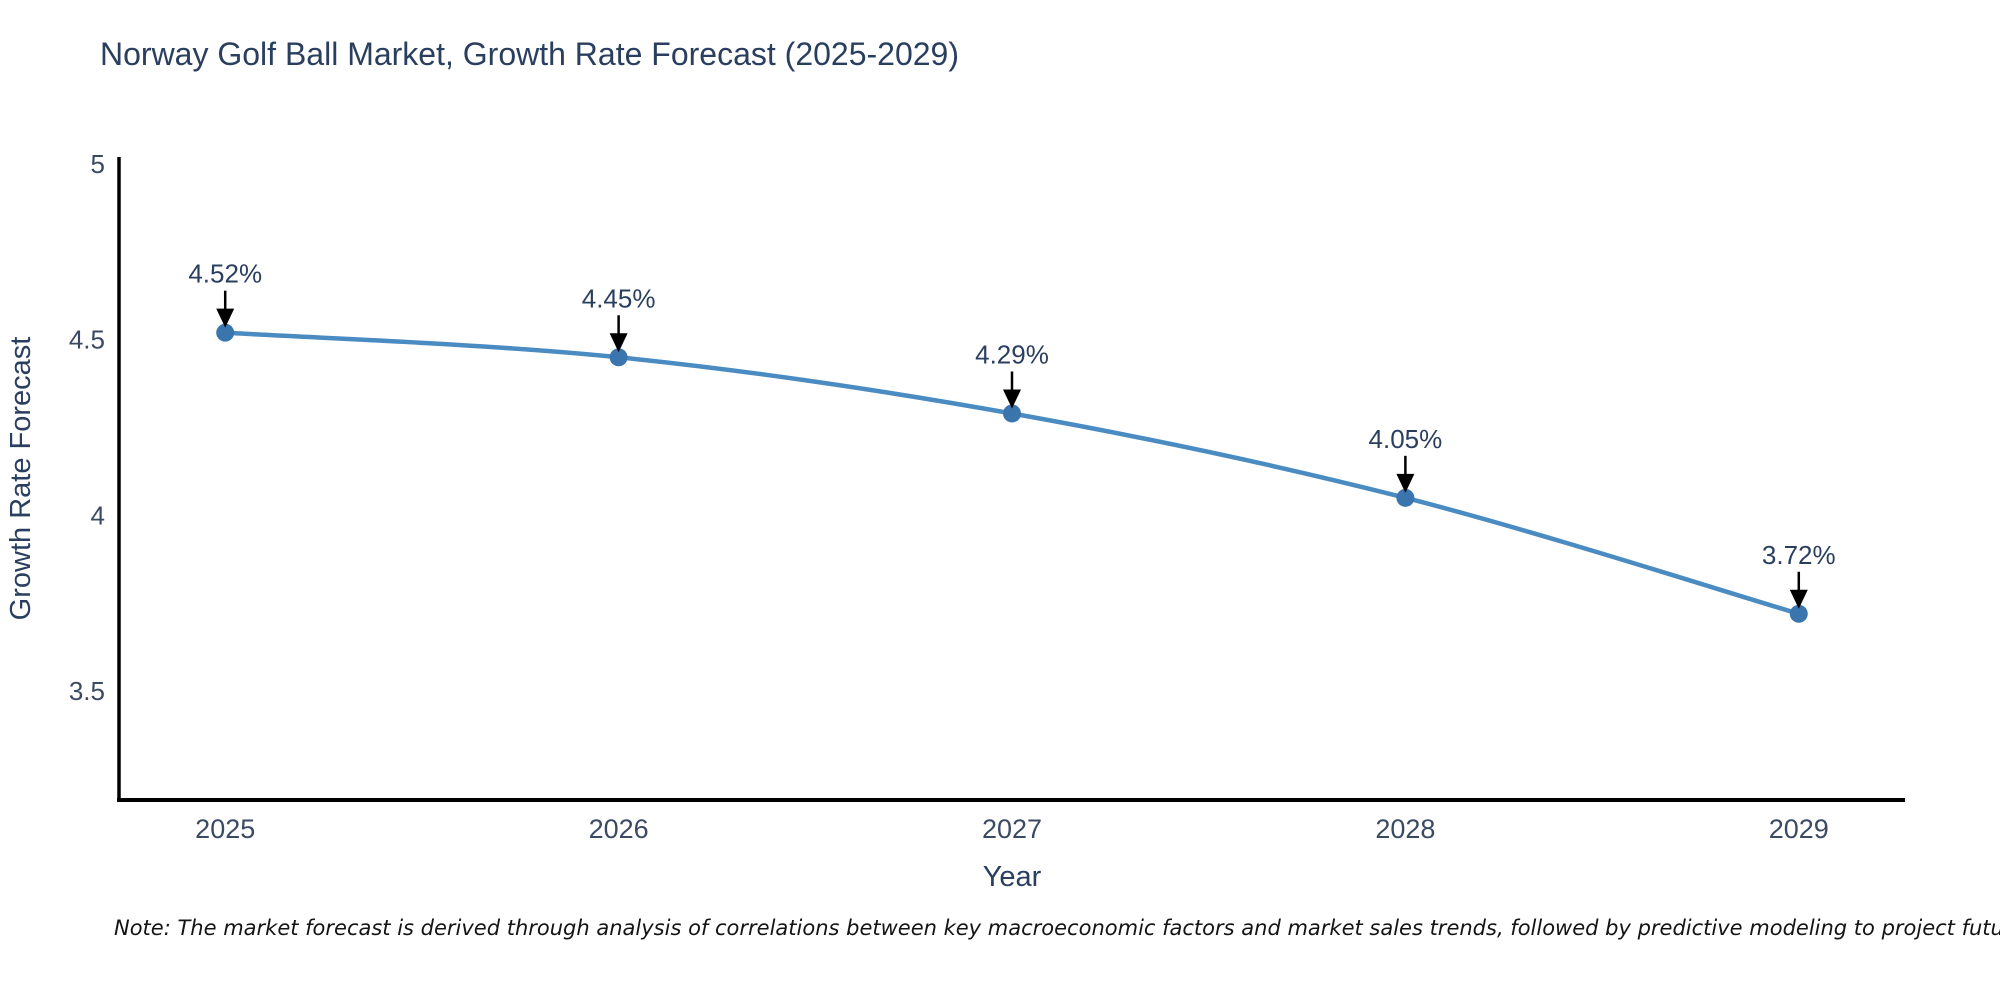 This screenshot has height=1000, width=2000. I want to click on x-tick-label: 2028, so click(1405, 829).